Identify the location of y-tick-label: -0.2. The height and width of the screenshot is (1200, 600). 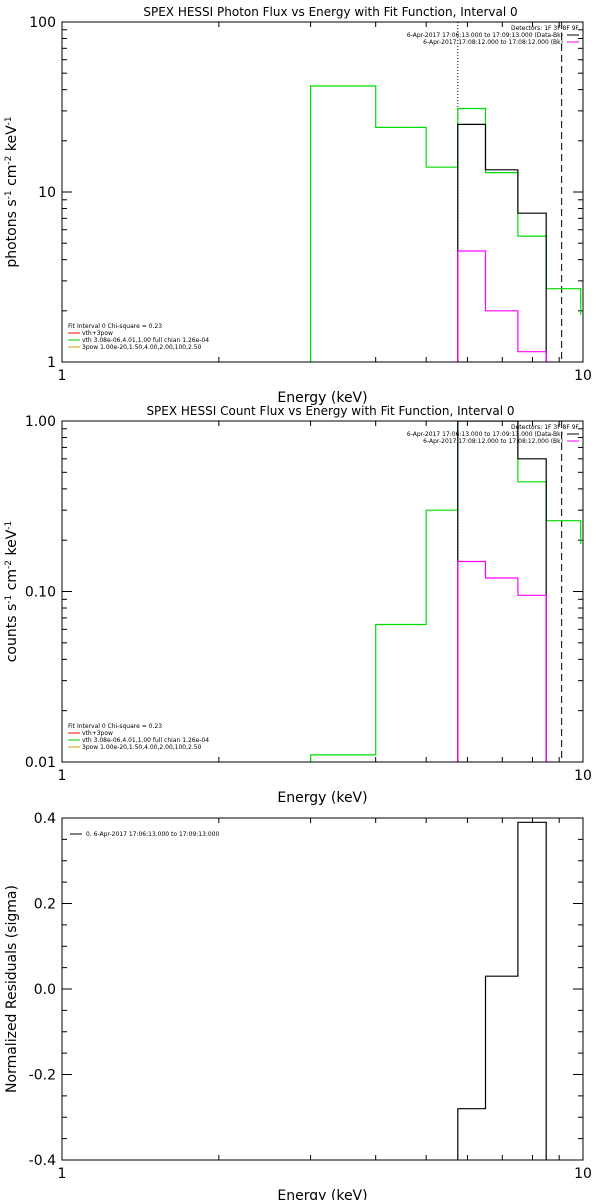
(42, 1076).